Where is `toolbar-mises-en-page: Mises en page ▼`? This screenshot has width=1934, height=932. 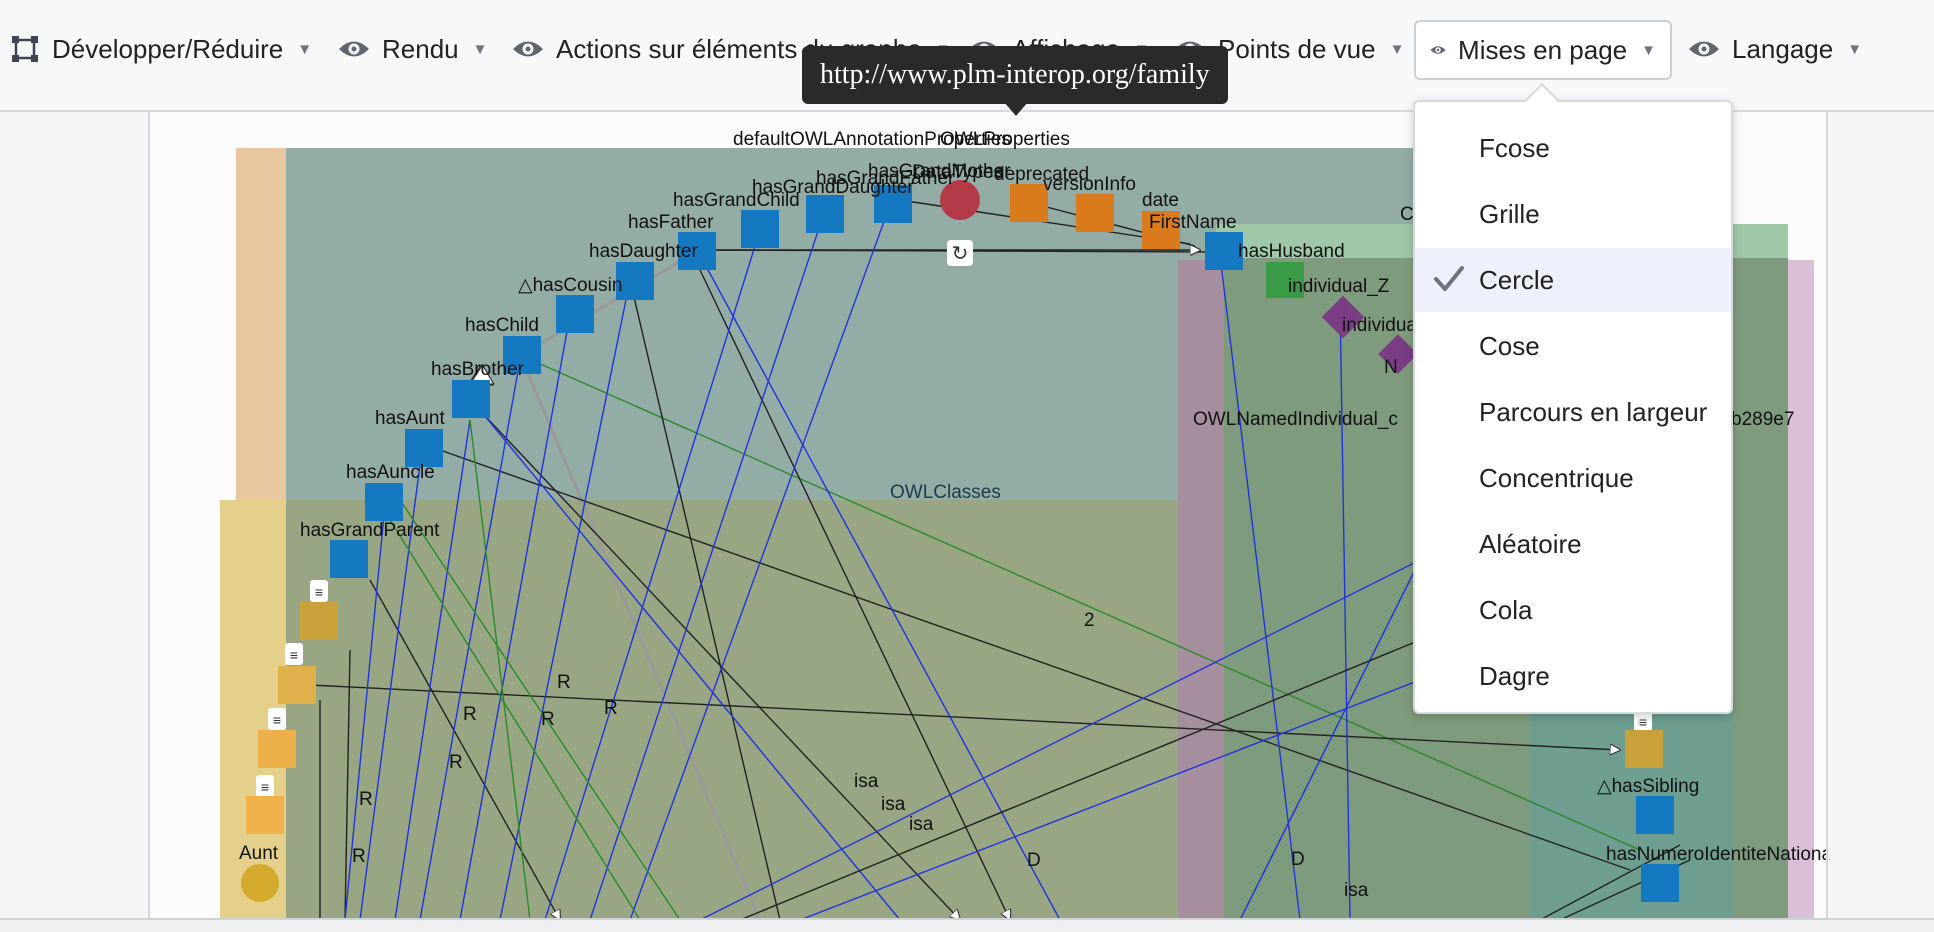 toolbar-mises-en-page: Mises en page ▼ is located at coordinates (1543, 50).